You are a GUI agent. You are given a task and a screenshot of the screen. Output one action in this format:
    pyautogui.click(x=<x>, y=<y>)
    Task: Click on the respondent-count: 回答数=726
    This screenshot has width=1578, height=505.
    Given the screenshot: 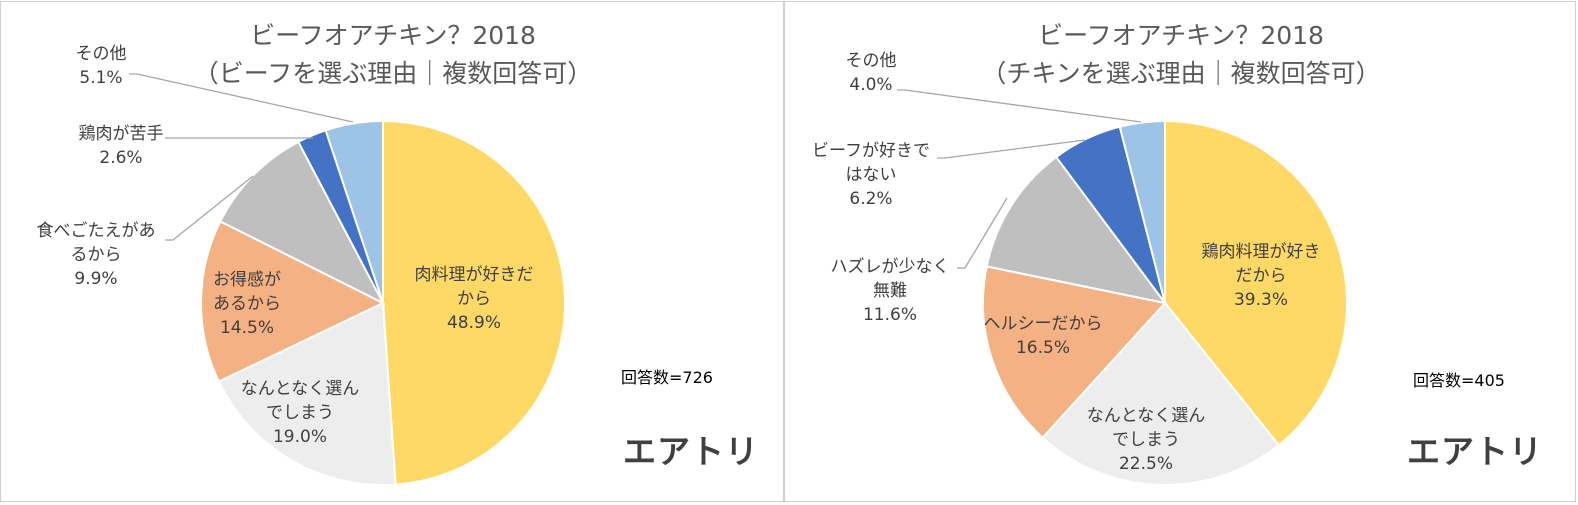 What is the action you would take?
    pyautogui.click(x=667, y=377)
    